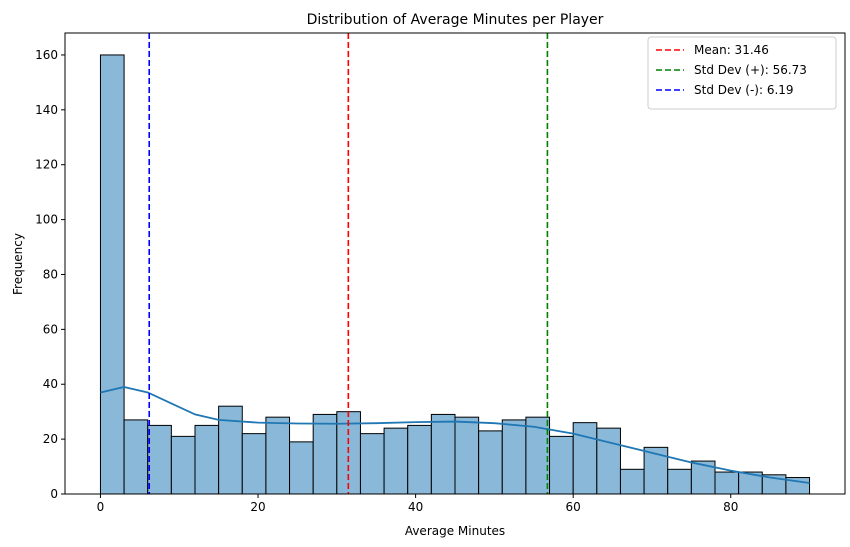 This screenshot has width=850, height=547. I want to click on y-tick-label: 20, so click(50, 439).